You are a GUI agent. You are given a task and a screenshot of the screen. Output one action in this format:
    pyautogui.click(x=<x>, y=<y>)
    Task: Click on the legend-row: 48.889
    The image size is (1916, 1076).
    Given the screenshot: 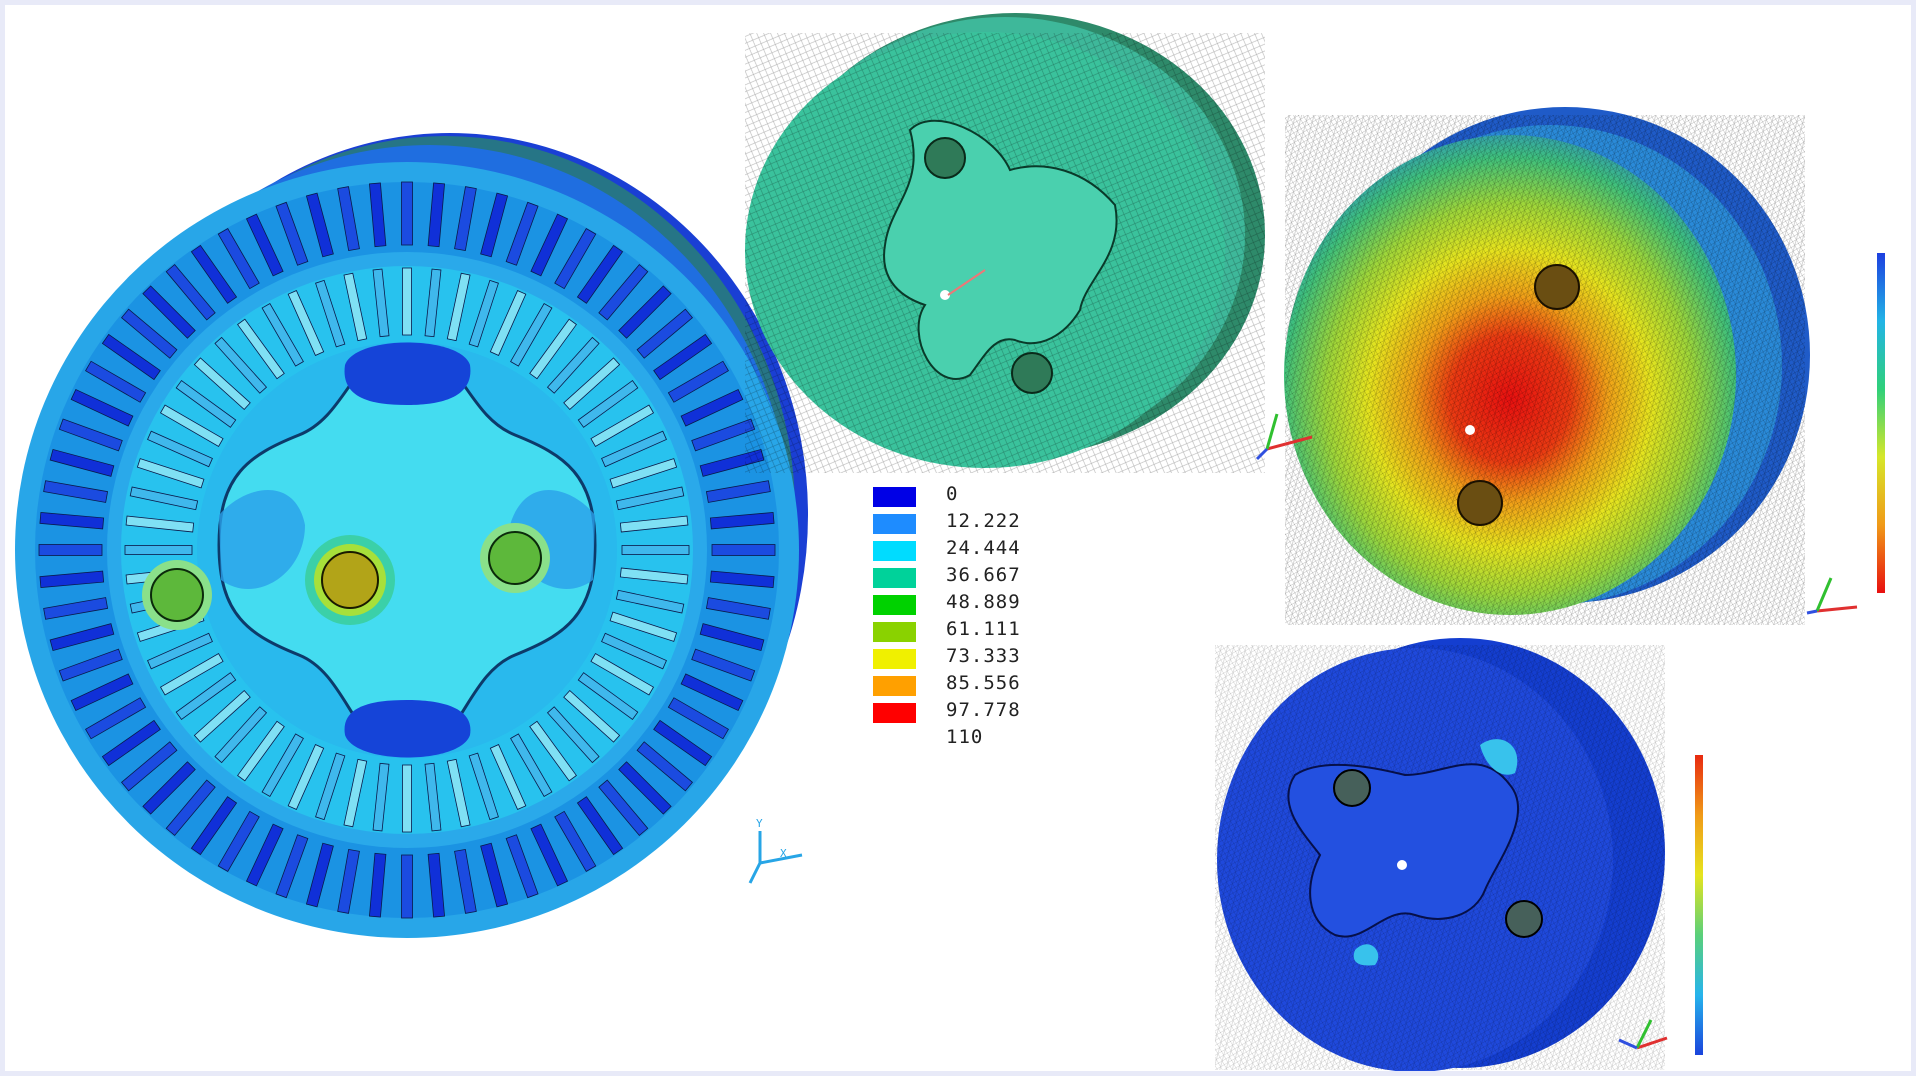 What is the action you would take?
    pyautogui.click(x=973, y=604)
    